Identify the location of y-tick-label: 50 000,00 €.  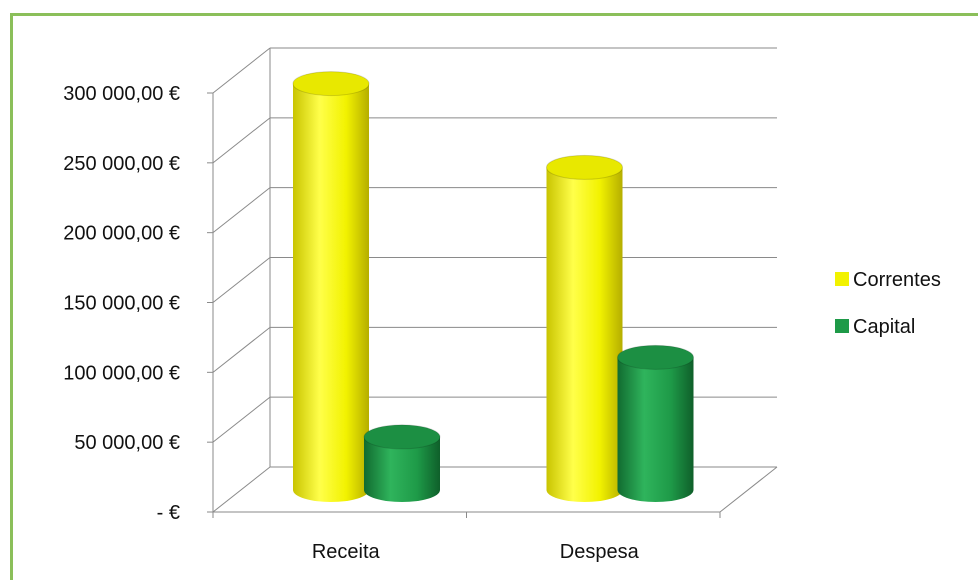
(127, 443).